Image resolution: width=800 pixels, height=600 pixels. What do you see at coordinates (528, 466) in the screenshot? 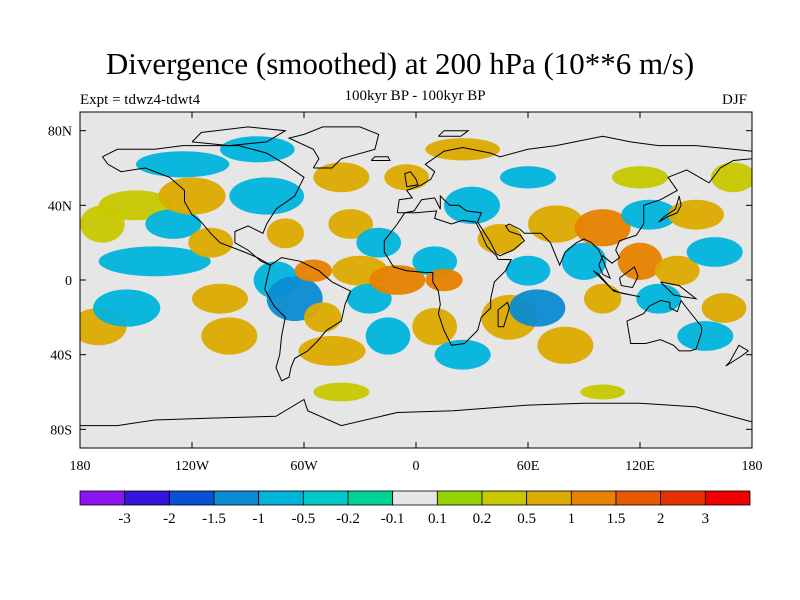
I see `lon-tick-label: 60E` at bounding box center [528, 466].